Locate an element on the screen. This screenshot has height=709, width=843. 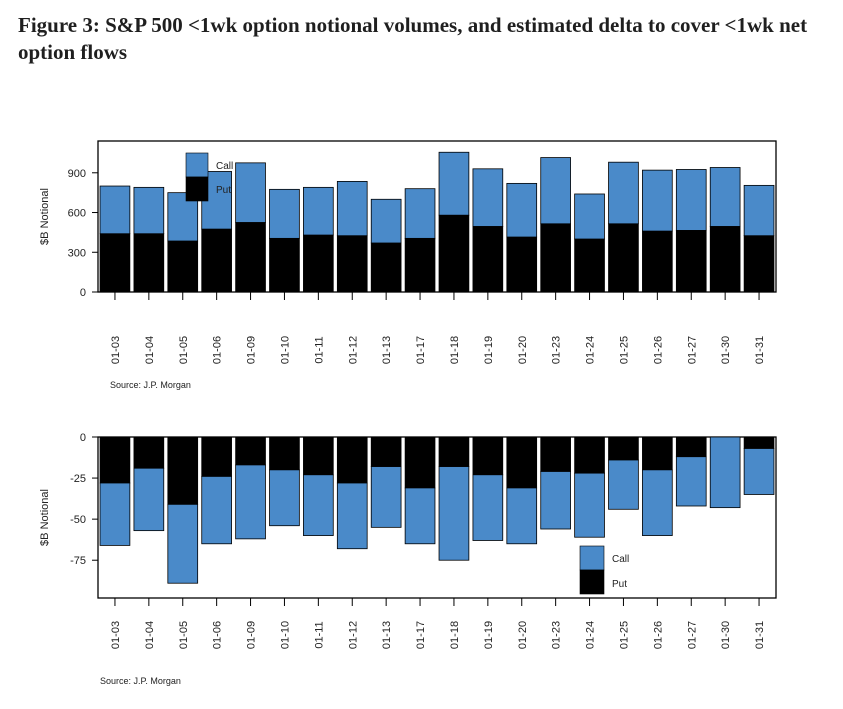
y-tick-label: -50 is located at coordinates (78, 520).